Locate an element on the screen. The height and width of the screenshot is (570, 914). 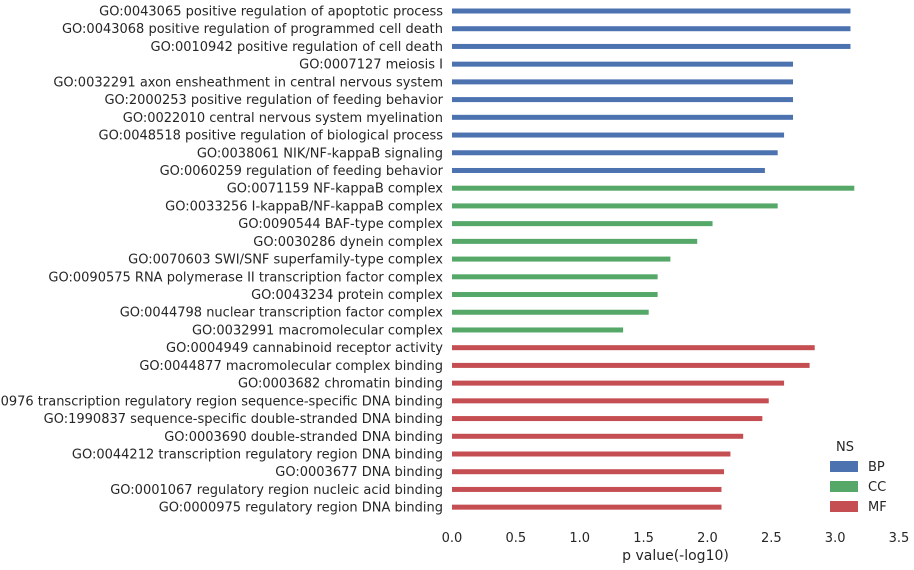
x-tick-label: 0.5 is located at coordinates (516, 538).